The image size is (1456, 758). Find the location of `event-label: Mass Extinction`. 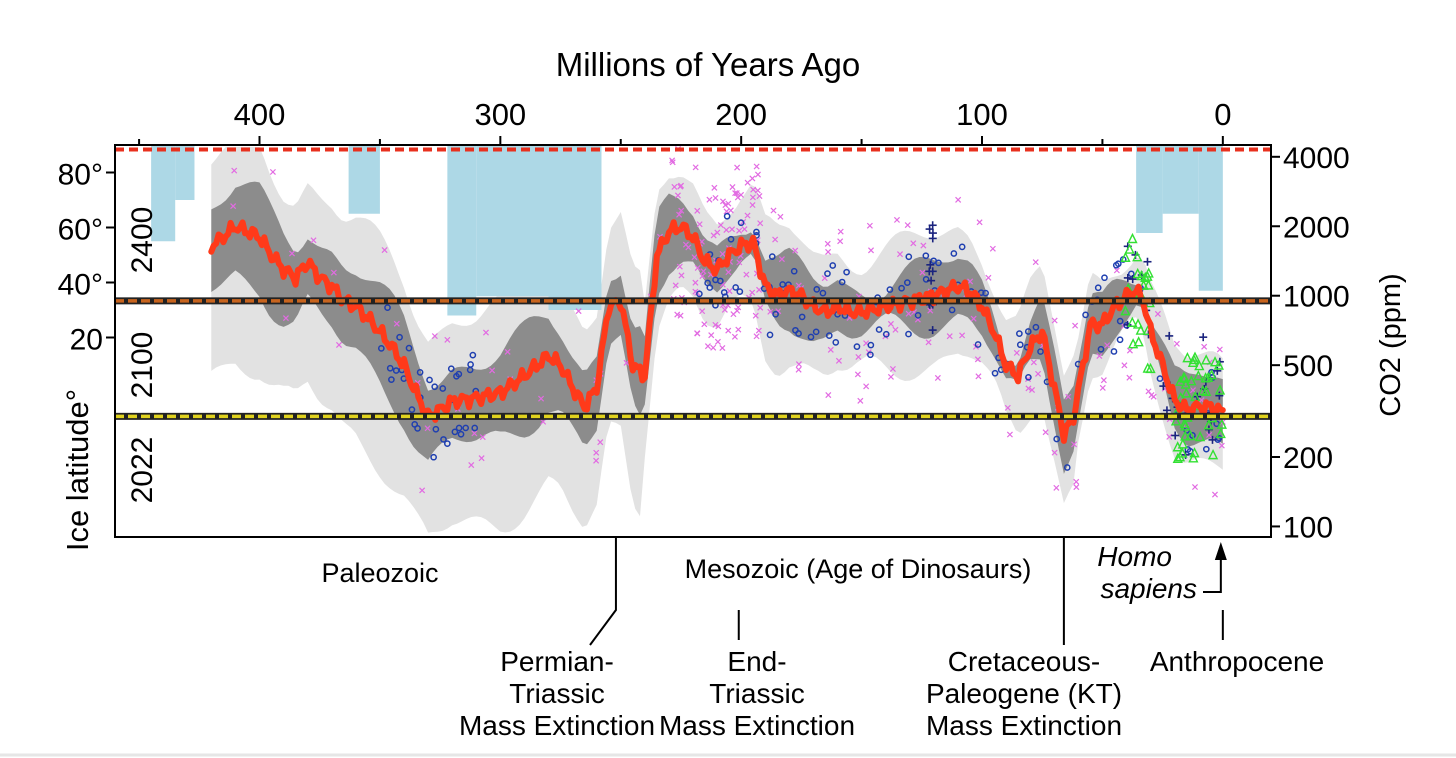

event-label: Mass Extinction is located at coordinates (757, 725).